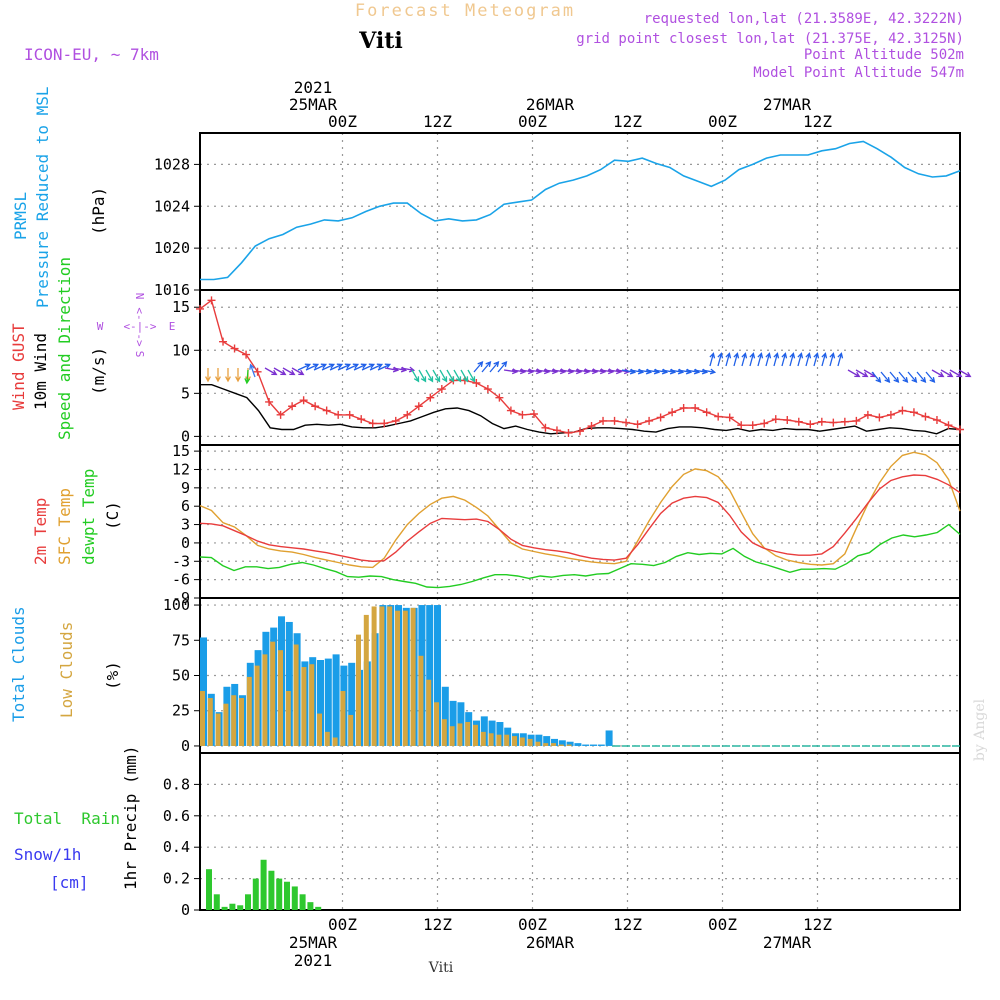 The image size is (1000, 1000). I want to click on y-tick-label: 100, so click(176, 605).